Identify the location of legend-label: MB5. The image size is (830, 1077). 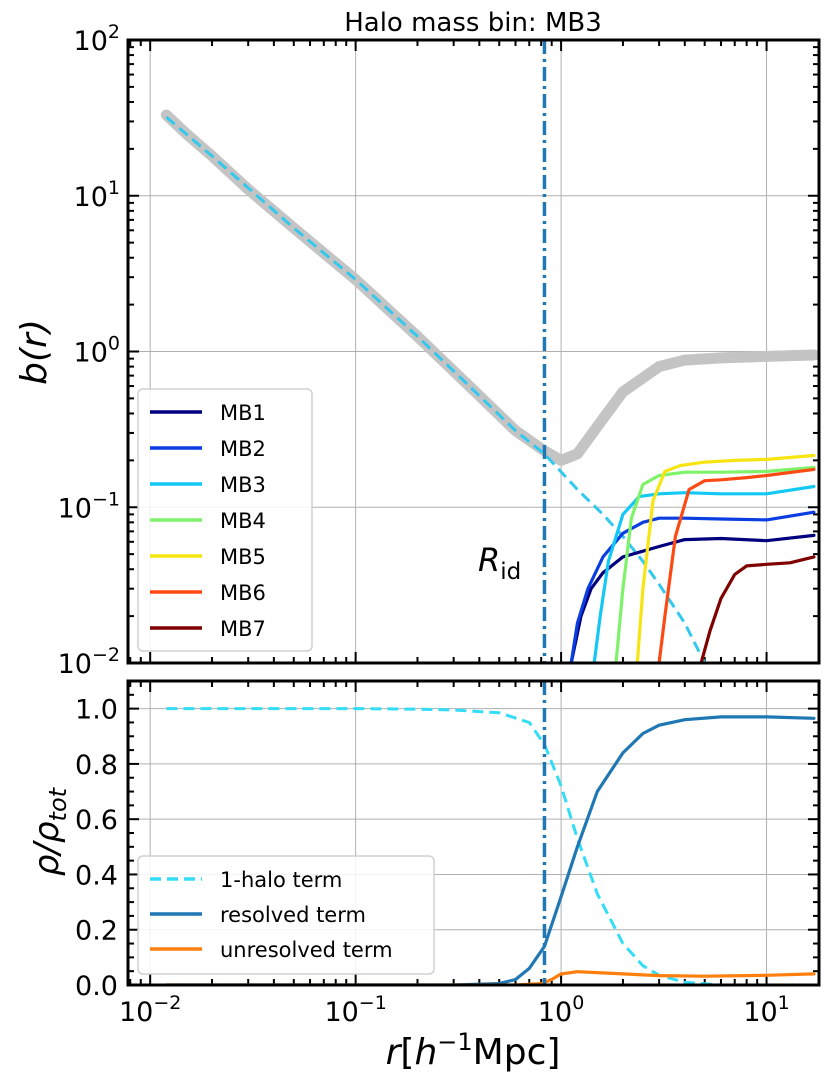
(243, 557).